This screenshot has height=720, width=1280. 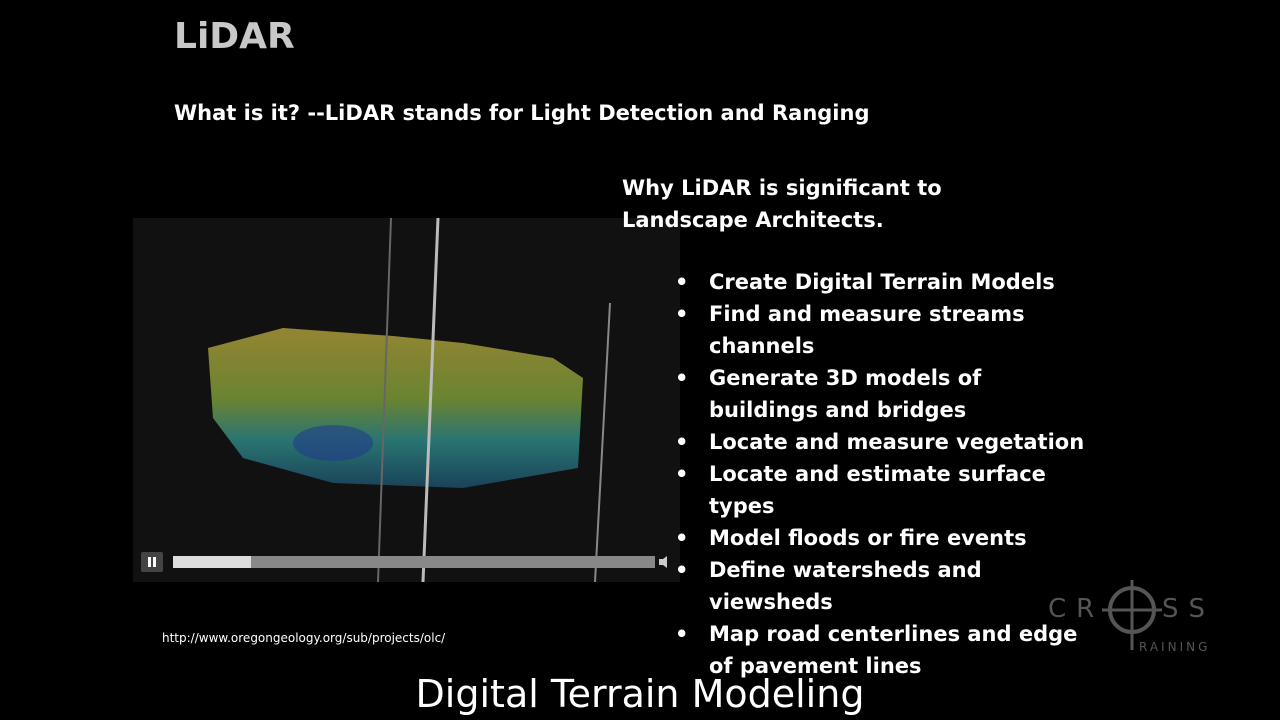 I want to click on point-cloud-shadow, so click(x=333, y=443).